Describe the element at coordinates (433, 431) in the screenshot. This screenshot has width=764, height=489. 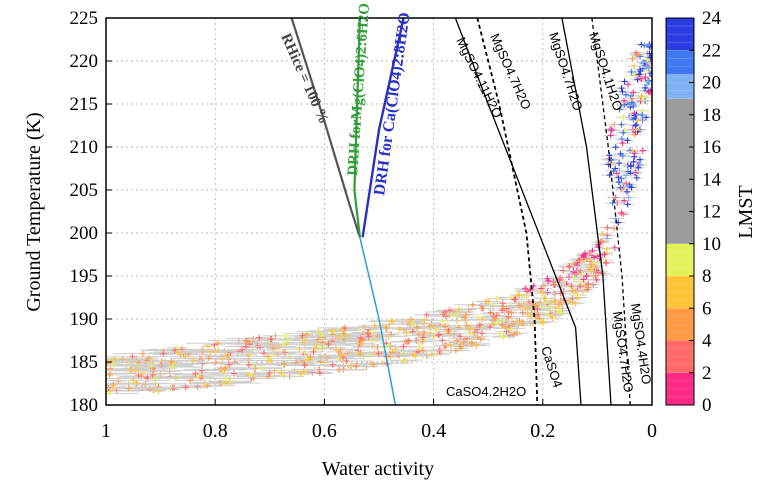
I see `x-tick-label: 0.4` at that location.